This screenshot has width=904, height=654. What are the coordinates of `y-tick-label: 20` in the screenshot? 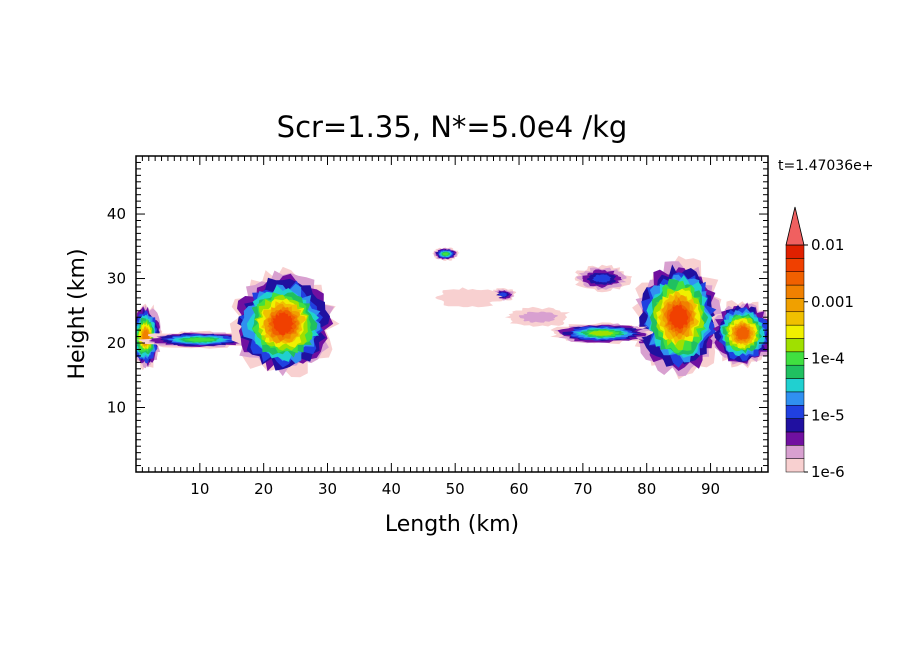 It's located at (116, 343).